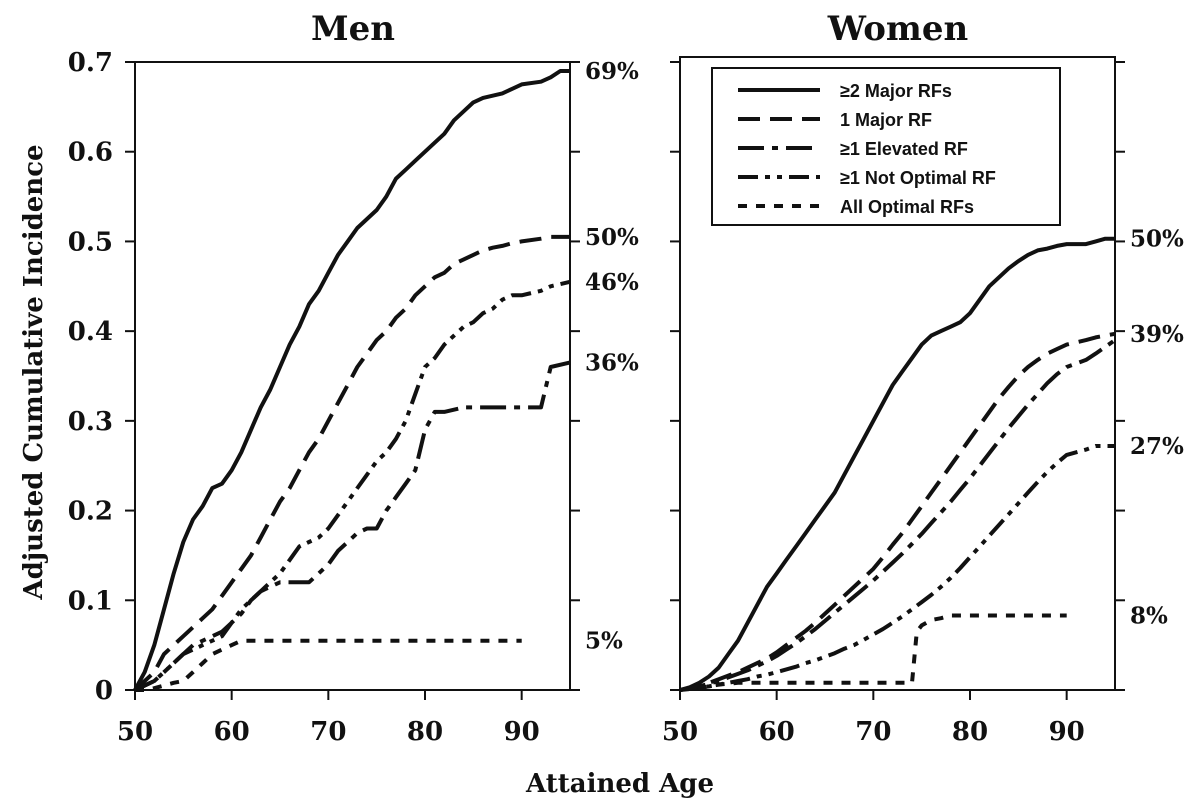  What do you see at coordinates (604, 641) in the screenshot?
I see `men-end-label-optimal: 5%` at bounding box center [604, 641].